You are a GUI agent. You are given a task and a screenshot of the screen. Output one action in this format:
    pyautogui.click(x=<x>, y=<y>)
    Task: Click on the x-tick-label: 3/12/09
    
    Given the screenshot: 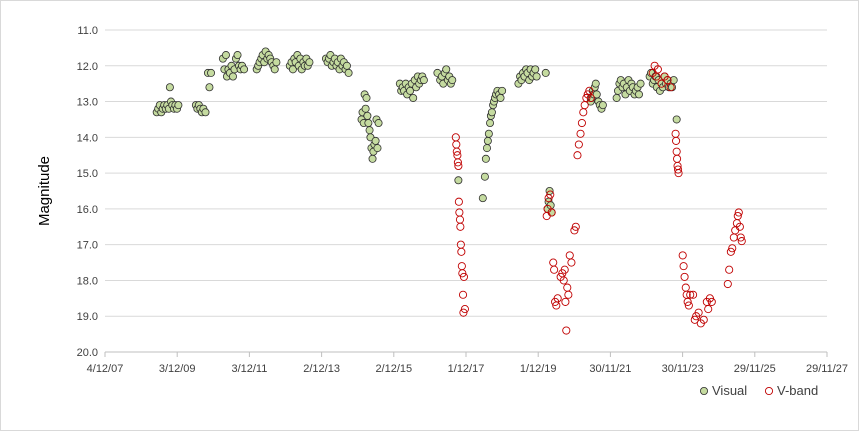 What is the action you would take?
    pyautogui.click(x=177, y=369)
    